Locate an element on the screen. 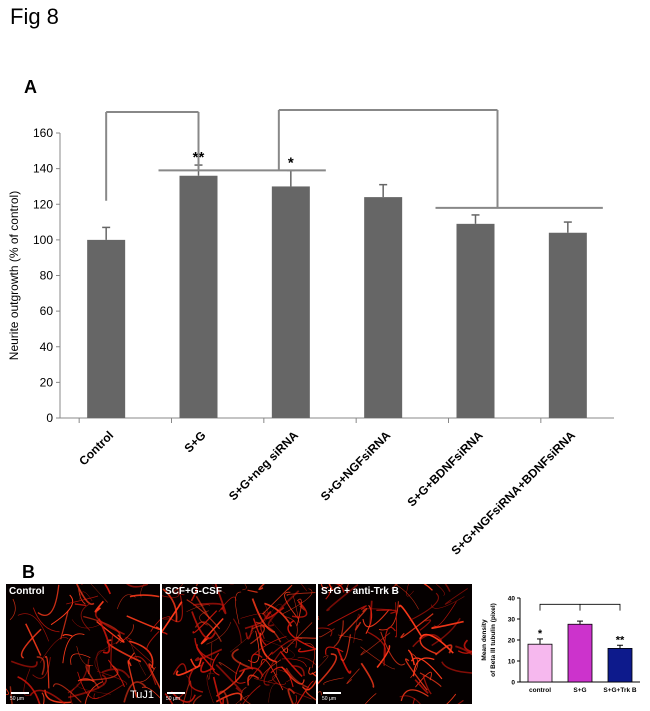 This screenshot has height=711, width=650. significance-marker: * is located at coordinates (291, 162).